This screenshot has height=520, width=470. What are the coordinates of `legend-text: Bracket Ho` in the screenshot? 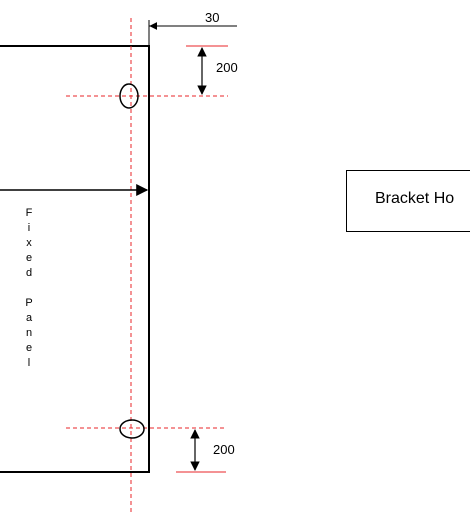 It's located at (415, 198).